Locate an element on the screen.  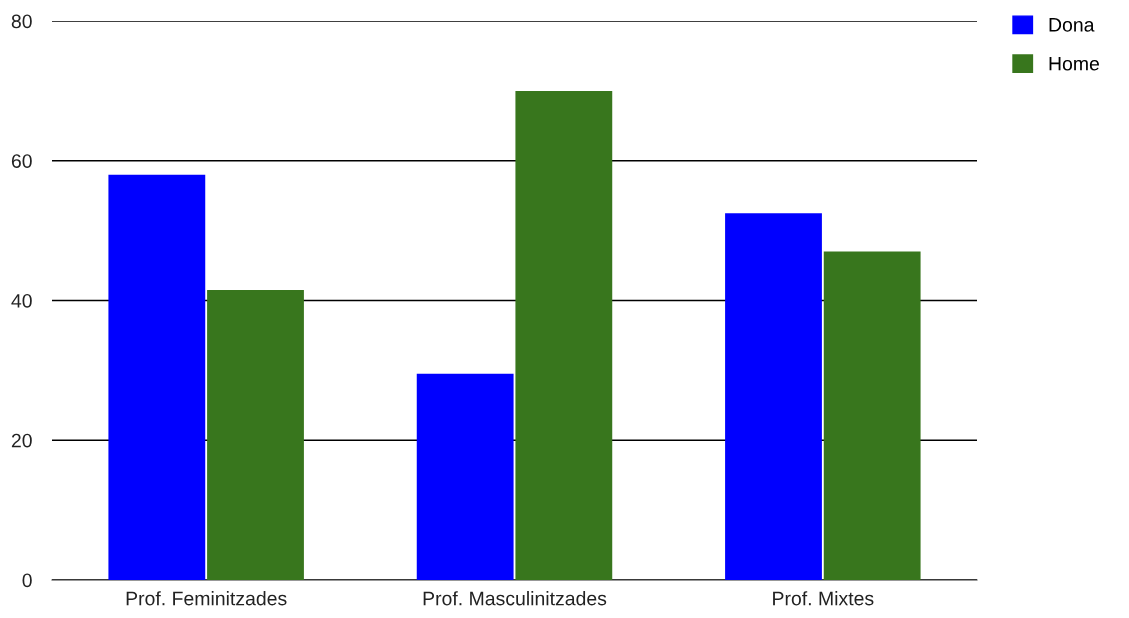
x-tick-label: Prof. Mixtes is located at coordinates (823, 598).